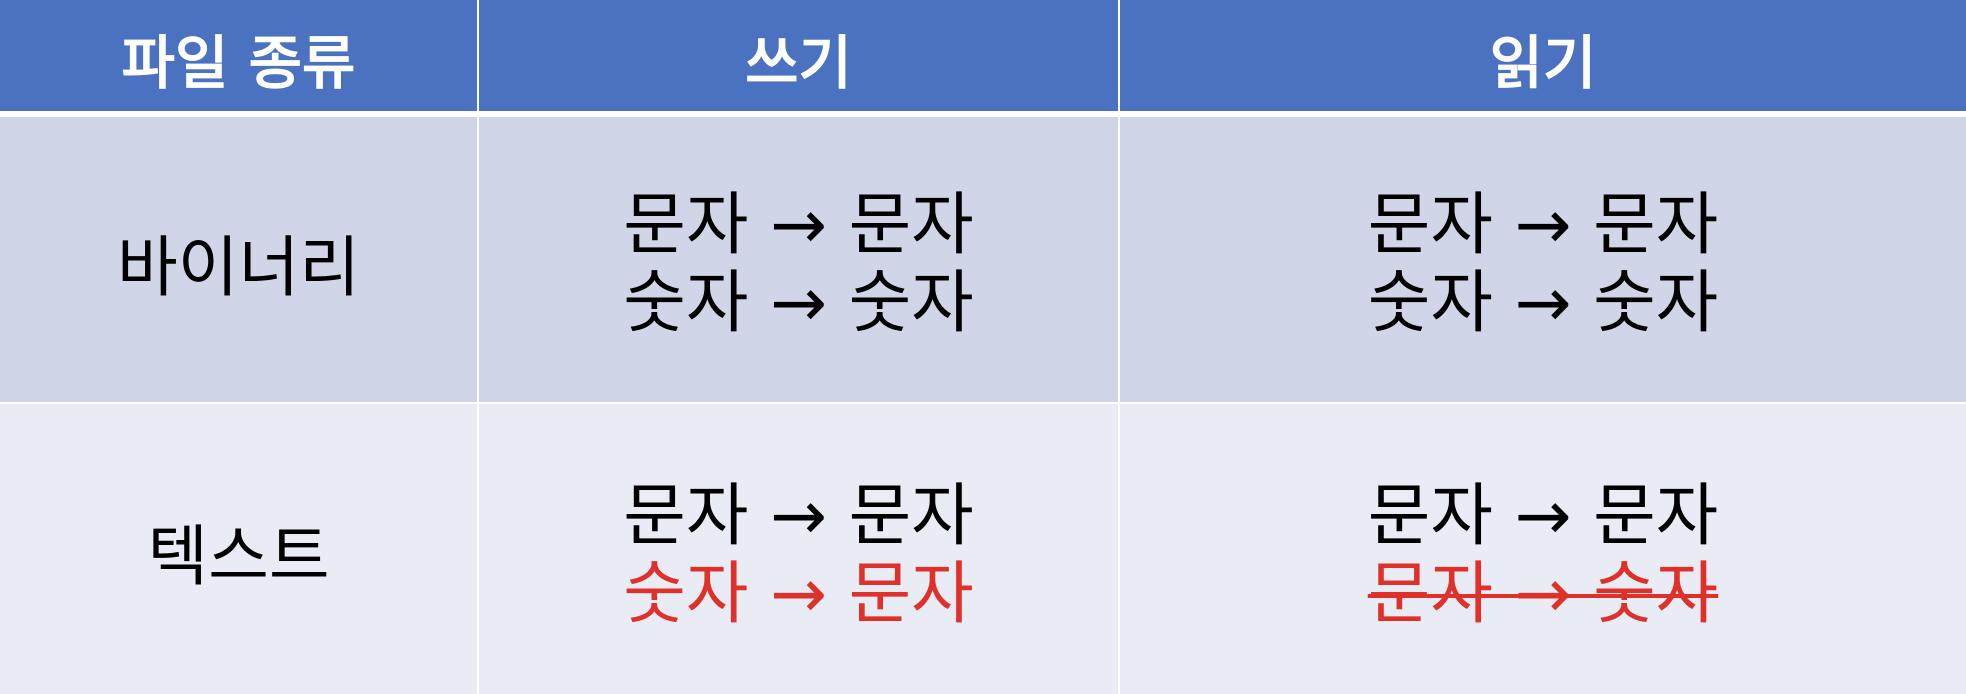 This screenshot has width=1966, height=694. What do you see at coordinates (1543, 62) in the screenshot?
I see `header-read-label: 읽기` at bounding box center [1543, 62].